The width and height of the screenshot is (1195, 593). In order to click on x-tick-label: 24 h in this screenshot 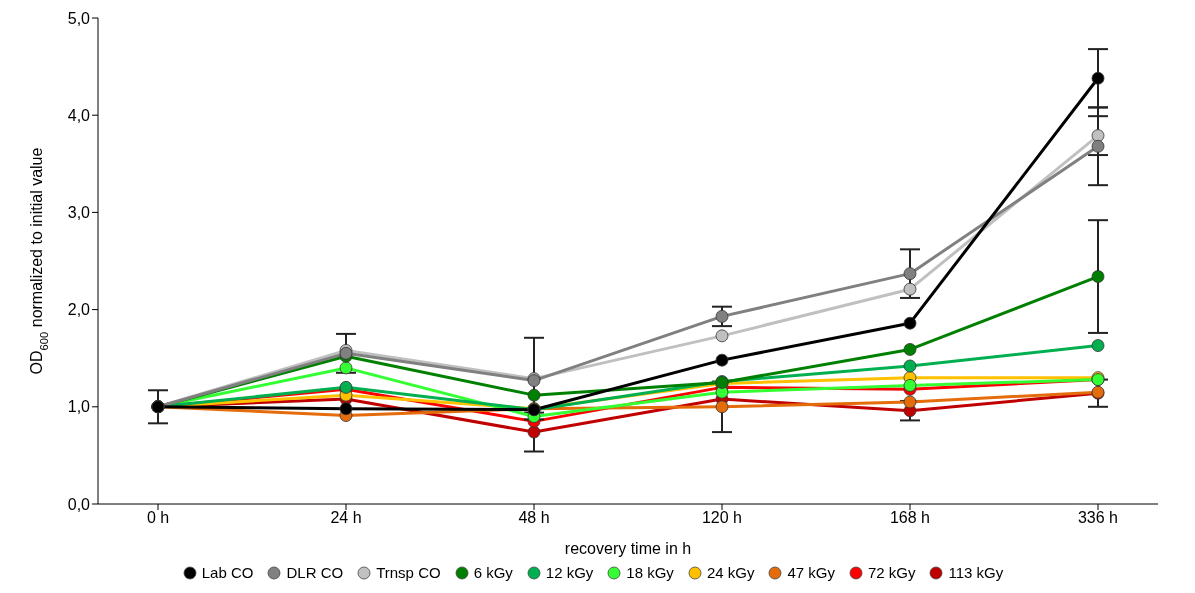, I will do `click(346, 518)`.